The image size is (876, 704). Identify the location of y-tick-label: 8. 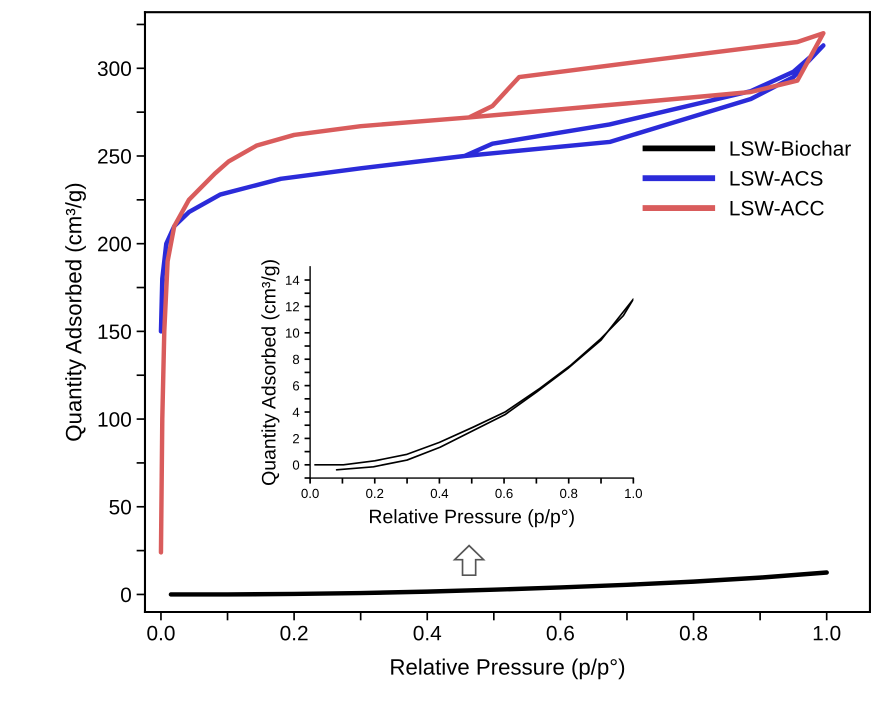
(296, 359).